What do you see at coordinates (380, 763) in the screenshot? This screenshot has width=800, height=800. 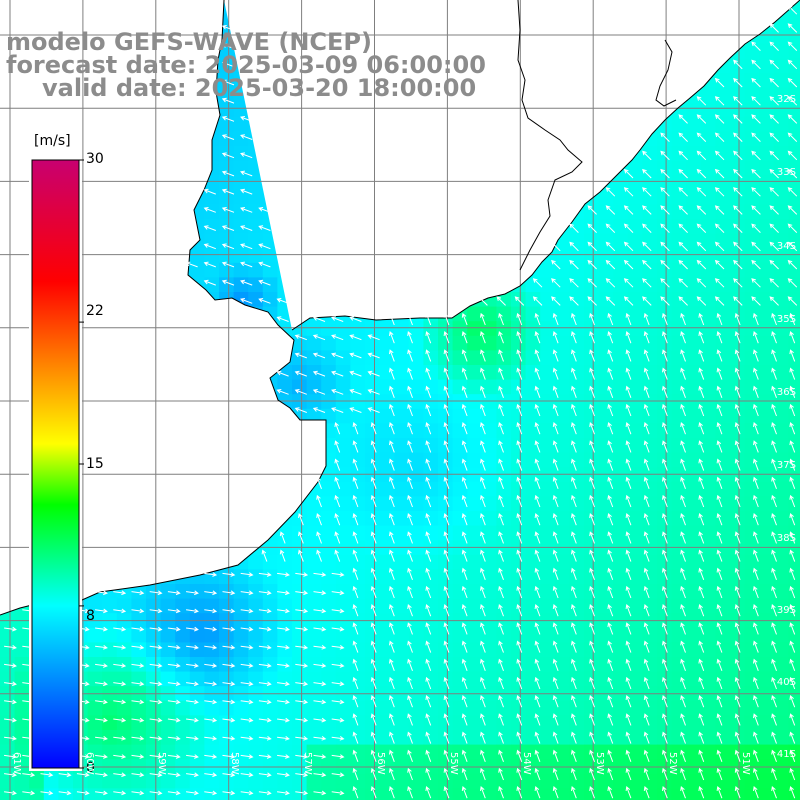 I see `lon-label: 56W` at bounding box center [380, 763].